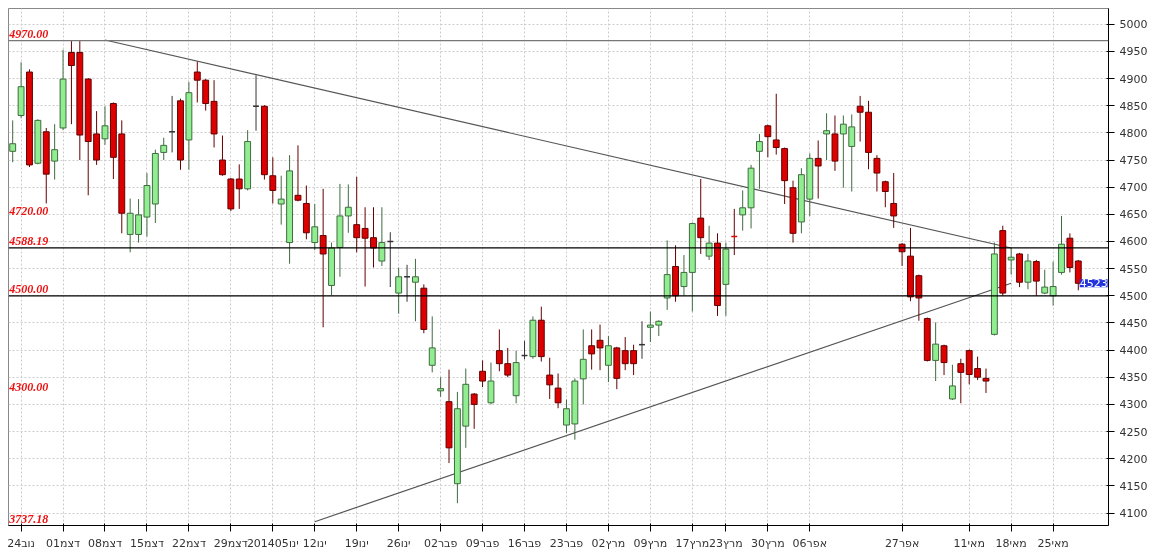 The image size is (1164, 559). Describe the element at coordinates (1133, 242) in the screenshot. I see `y-tick-label: 4600` at that location.